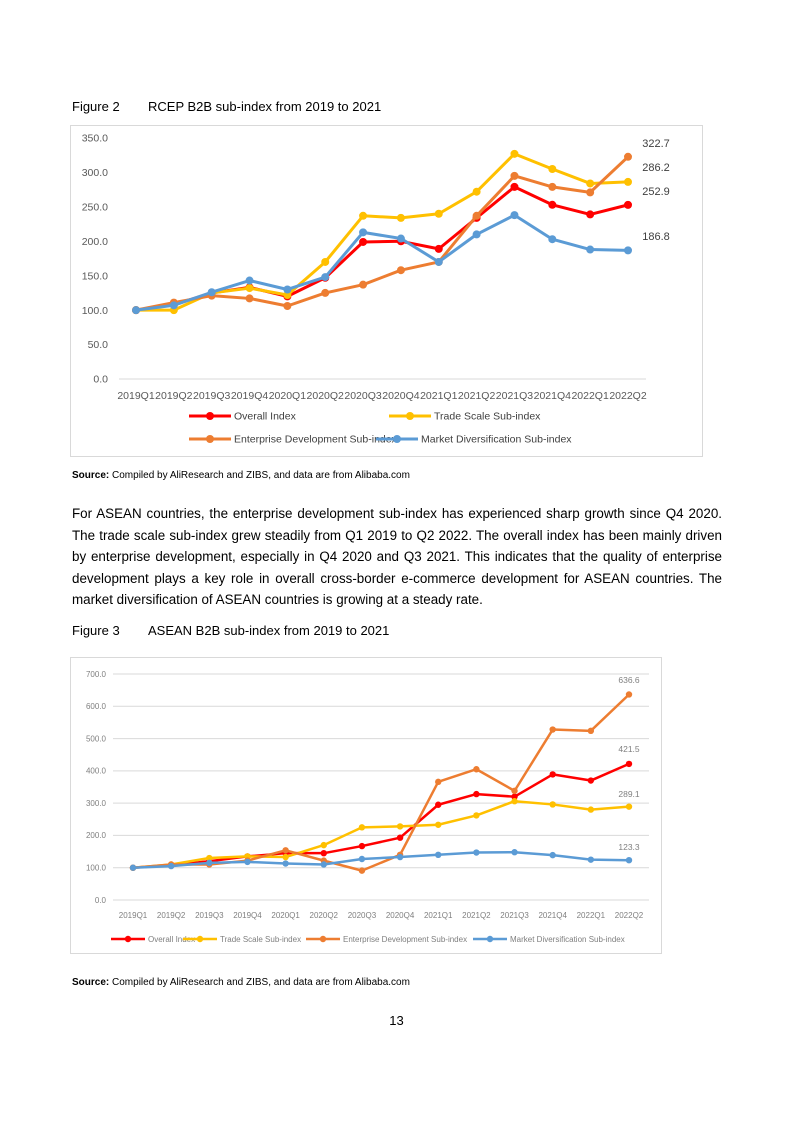  What do you see at coordinates (439, 396) in the screenshot?
I see `x-tick-label: 2021Q1` at bounding box center [439, 396].